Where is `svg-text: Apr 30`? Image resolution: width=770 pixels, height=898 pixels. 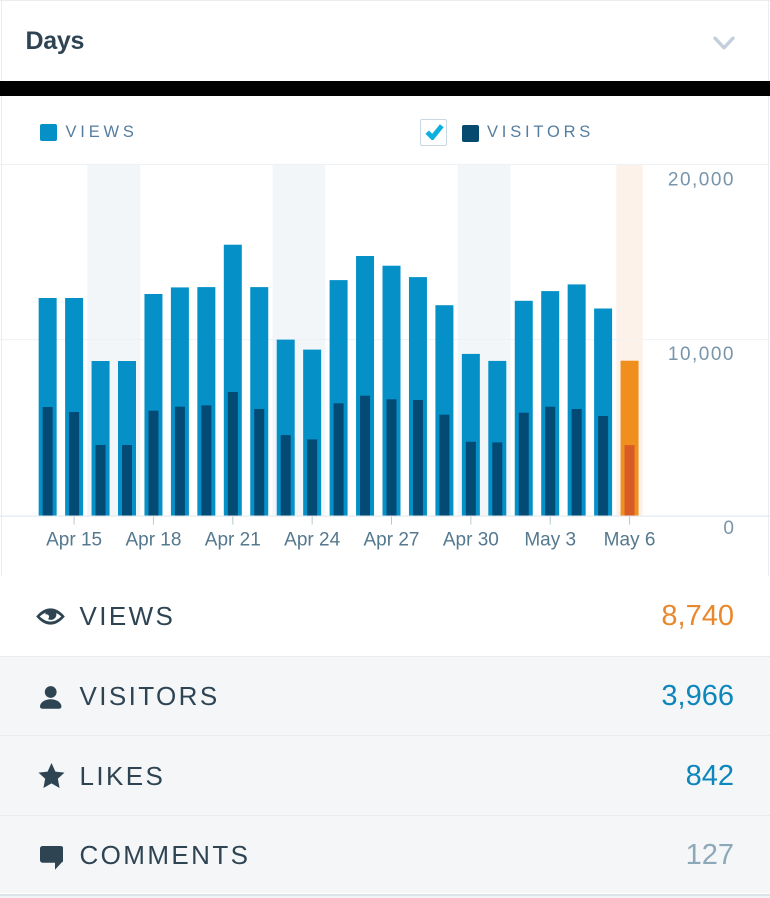
svg-text: Apr 30 is located at coordinates (471, 539).